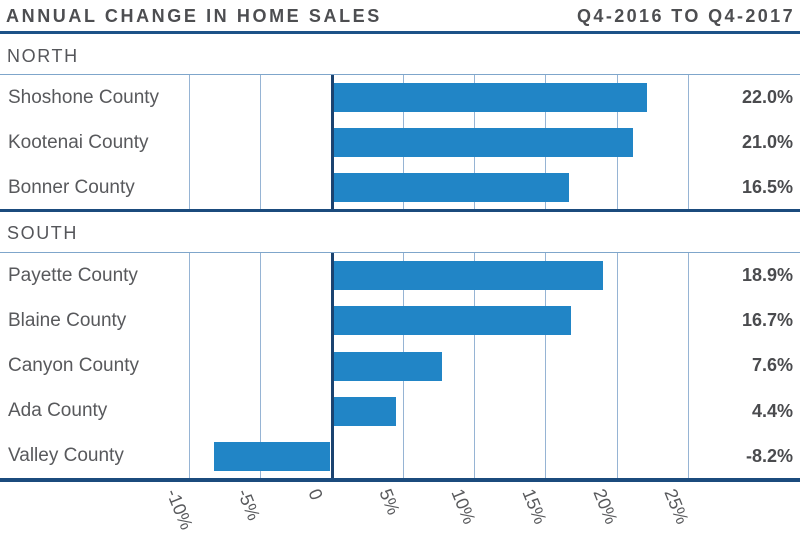 This screenshot has height=539, width=800. I want to click on chart-period: Q4-2016 TO Q4-2017, so click(686, 16).